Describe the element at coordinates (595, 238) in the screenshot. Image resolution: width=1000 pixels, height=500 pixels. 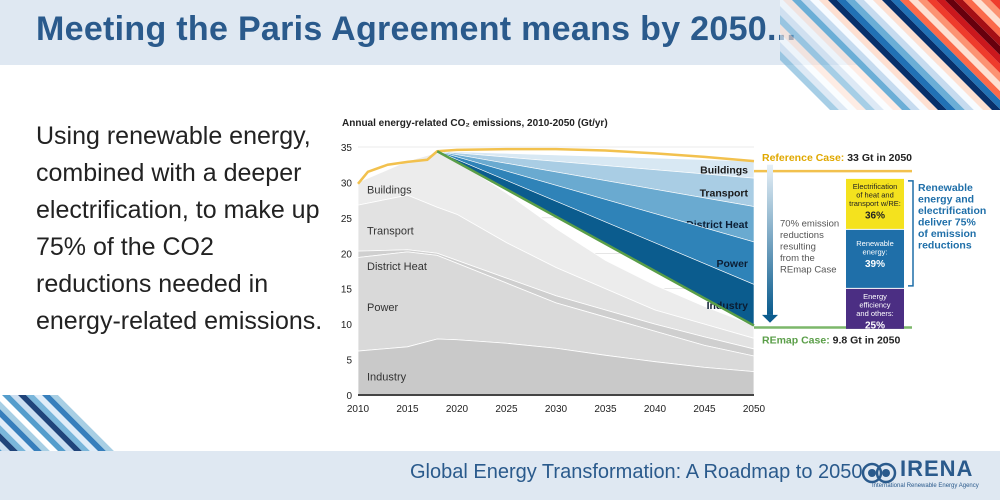
I see `remap-case-line` at that location.